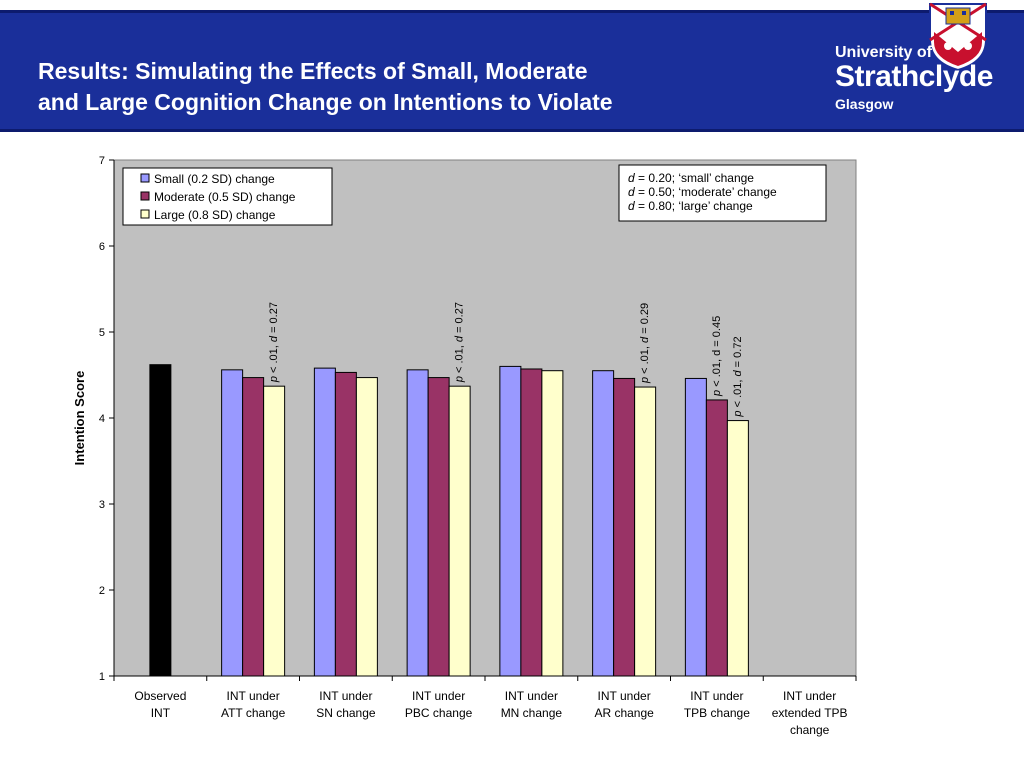 This screenshot has width=1024, height=768. I want to click on legend-label: Moderate (0.5 SD) change, so click(225, 197).